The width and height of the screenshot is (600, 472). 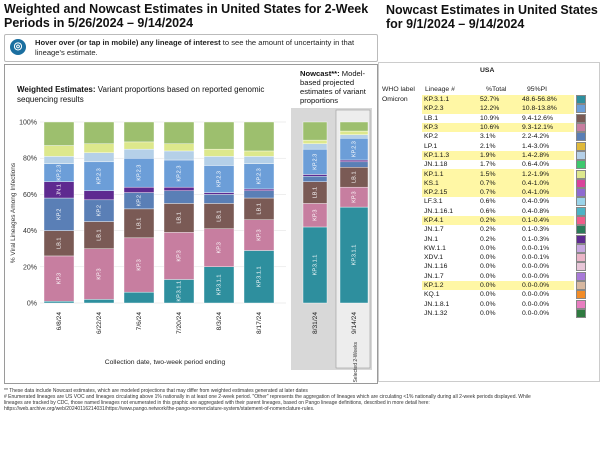 What do you see at coordinates (487, 183) in the screenshot?
I see `table-row: KS.1 0.7% 0.4-1.0%` at bounding box center [487, 183].